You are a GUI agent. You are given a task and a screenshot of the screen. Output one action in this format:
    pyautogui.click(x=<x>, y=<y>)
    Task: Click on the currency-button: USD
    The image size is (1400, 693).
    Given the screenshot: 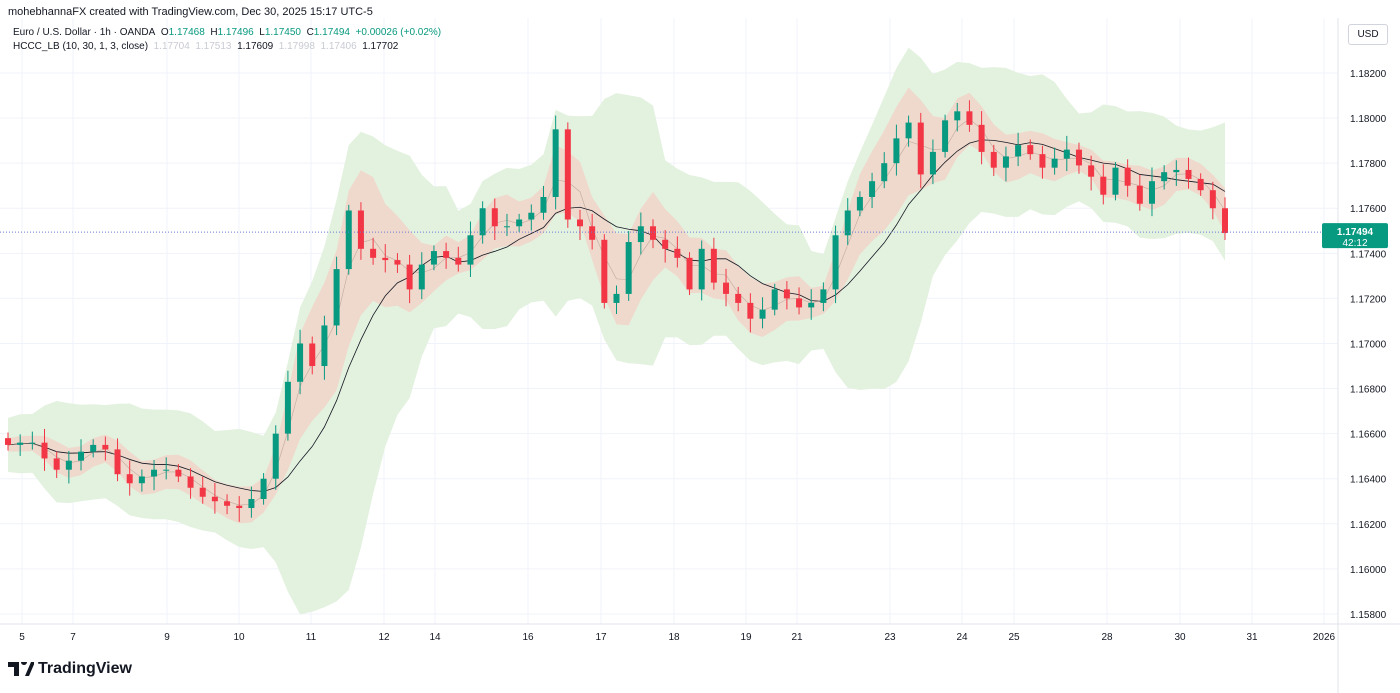 What is the action you would take?
    pyautogui.click(x=1368, y=34)
    